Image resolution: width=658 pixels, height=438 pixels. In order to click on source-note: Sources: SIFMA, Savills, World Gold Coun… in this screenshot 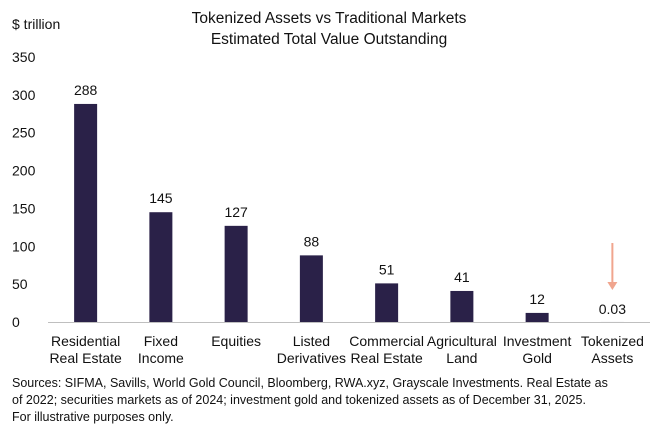, I will do `click(332, 400)`.